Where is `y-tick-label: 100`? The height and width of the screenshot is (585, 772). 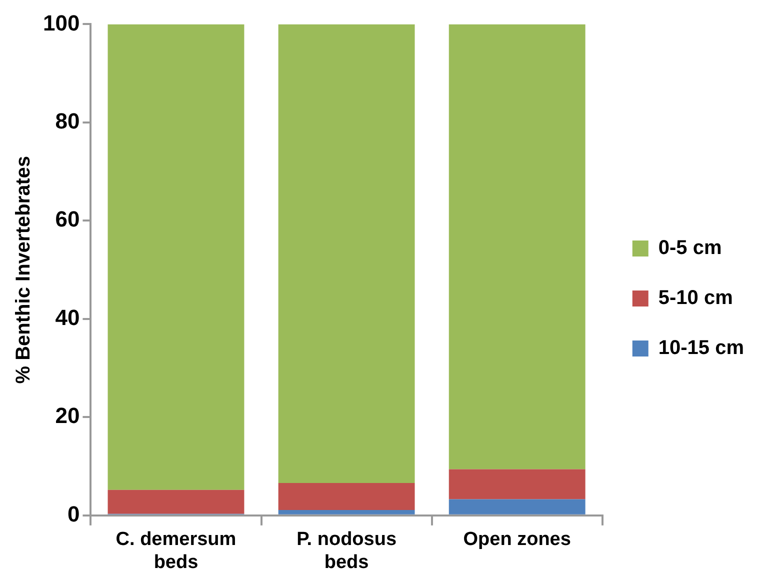 y-tick-label: 100 is located at coordinates (61, 23).